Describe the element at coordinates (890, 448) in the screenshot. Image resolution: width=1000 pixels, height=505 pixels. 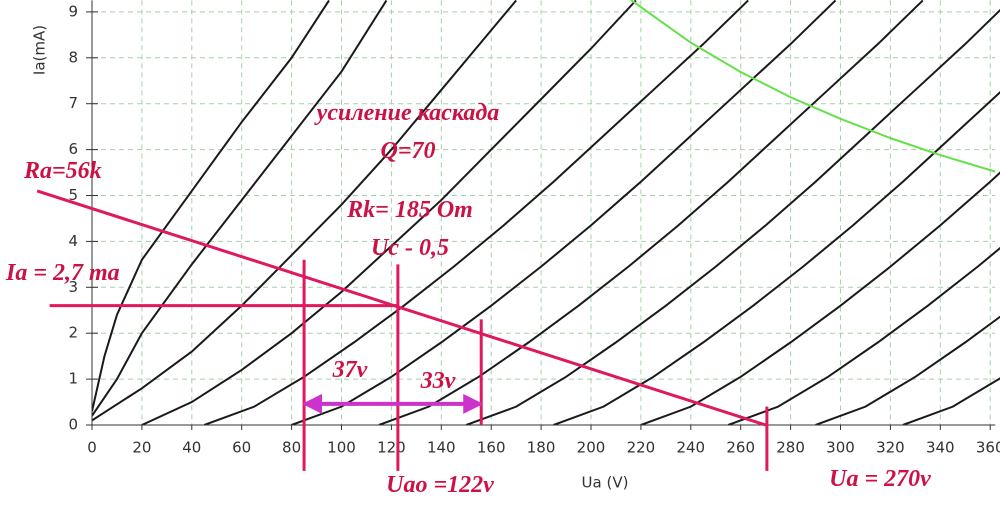
I see `x-tick-label: 320` at that location.